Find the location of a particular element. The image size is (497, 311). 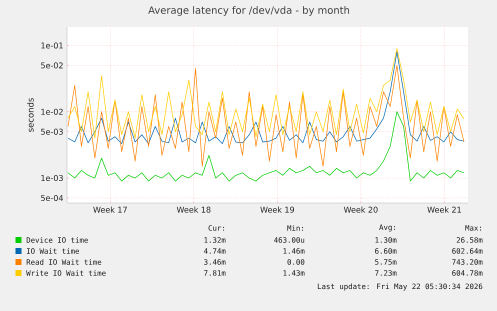

chart-title: Average latency for /dev/vda - by month is located at coordinates (249, 11).